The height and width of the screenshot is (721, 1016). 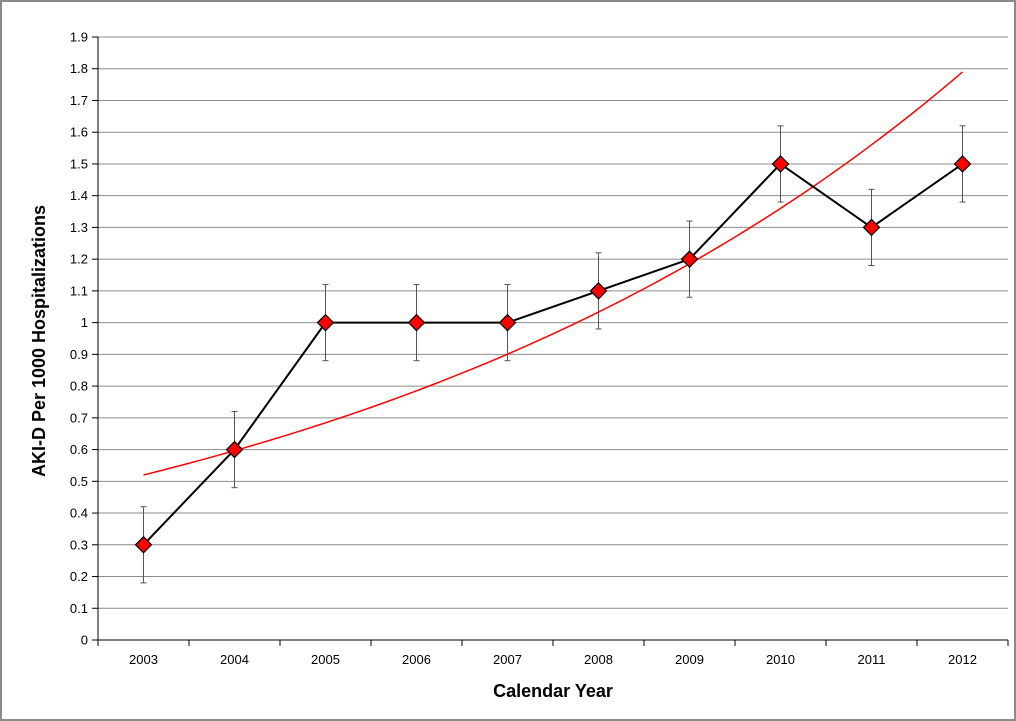 I want to click on y-tick-label: 1.1, so click(x=79, y=290).